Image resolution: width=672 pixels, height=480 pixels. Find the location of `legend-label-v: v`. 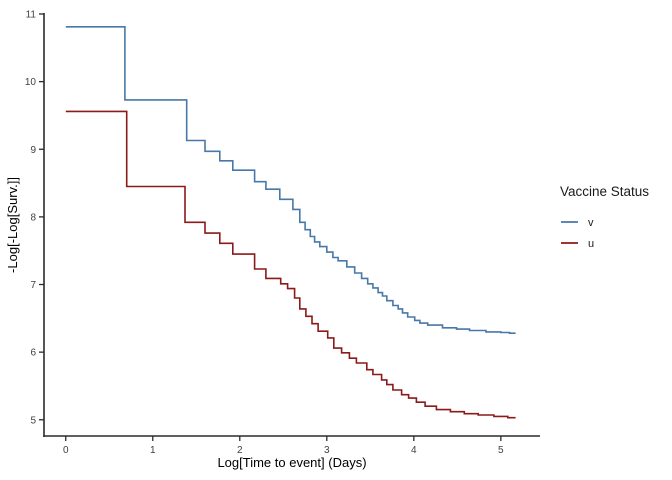

legend-label-v: v is located at coordinates (591, 223).